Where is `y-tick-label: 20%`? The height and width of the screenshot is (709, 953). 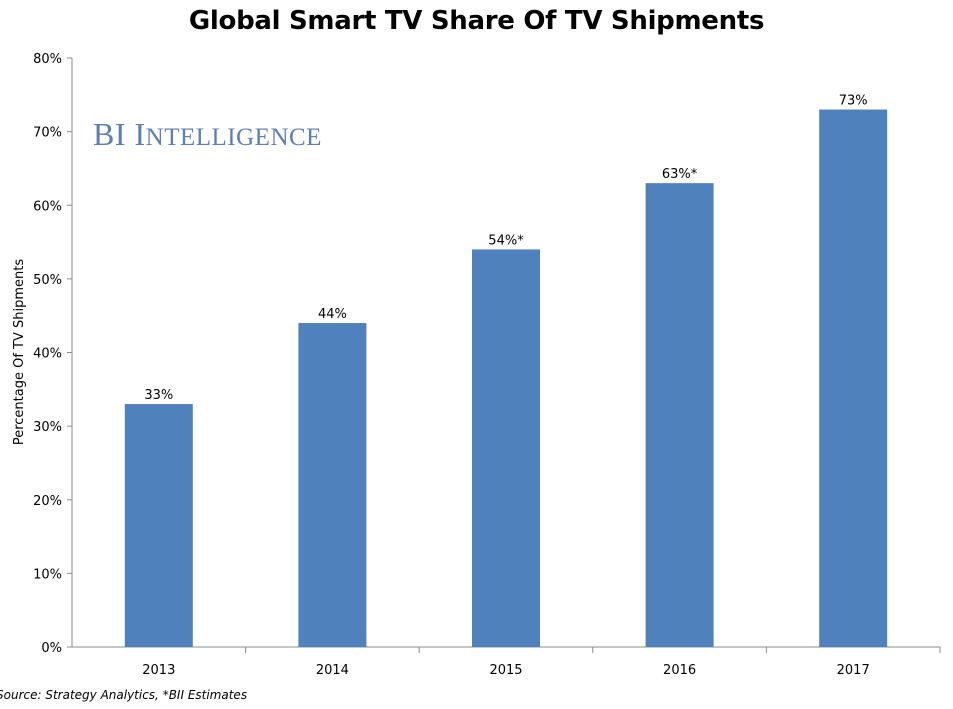
y-tick-label: 20% is located at coordinates (47, 501).